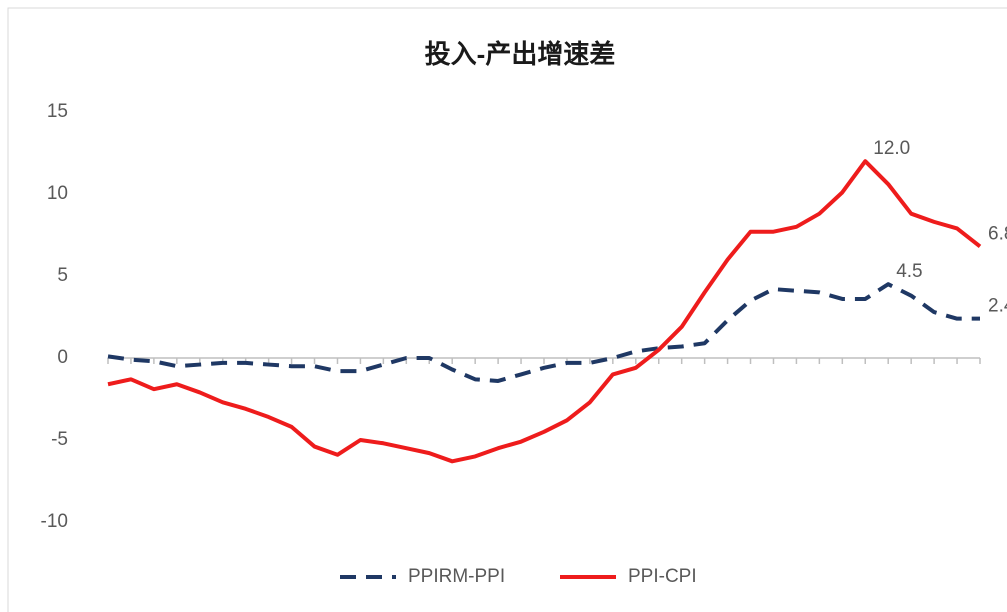 The height and width of the screenshot is (612, 1007). Describe the element at coordinates (520, 54) in the screenshot. I see `chart-title: 投入-产出增速差` at that location.